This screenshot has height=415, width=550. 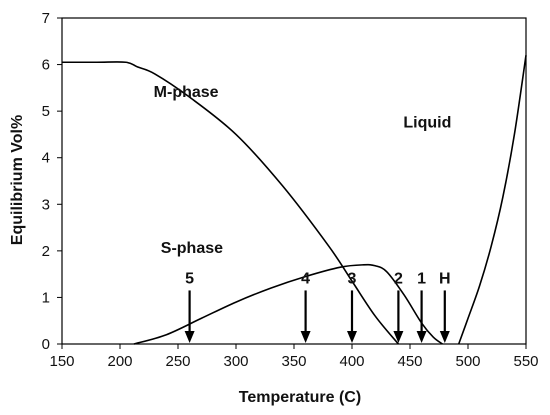 What do you see at coordinates (46, 344) in the screenshot?
I see `y-tick-label: 0` at bounding box center [46, 344].